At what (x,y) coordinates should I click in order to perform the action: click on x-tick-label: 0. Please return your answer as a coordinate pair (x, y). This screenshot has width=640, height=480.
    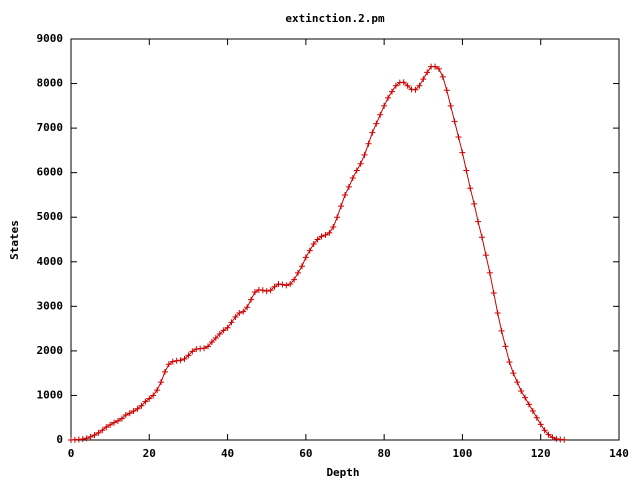
    Looking at the image, I should click on (71, 453).